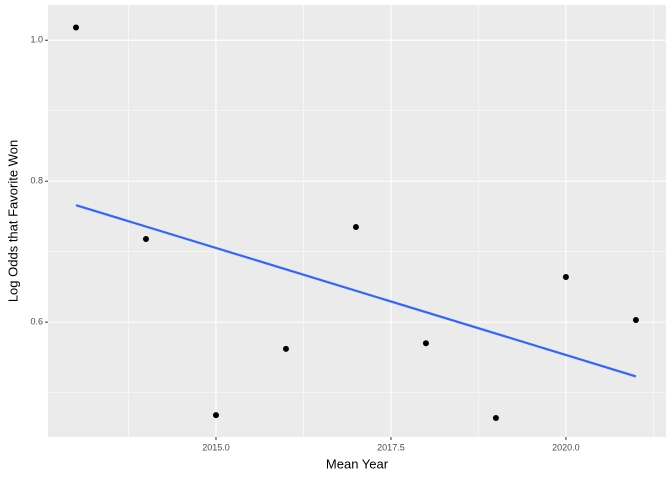  Describe the element at coordinates (12, 221) in the screenshot. I see `y-axis-title: Log Odds that Favorite Won` at that location.